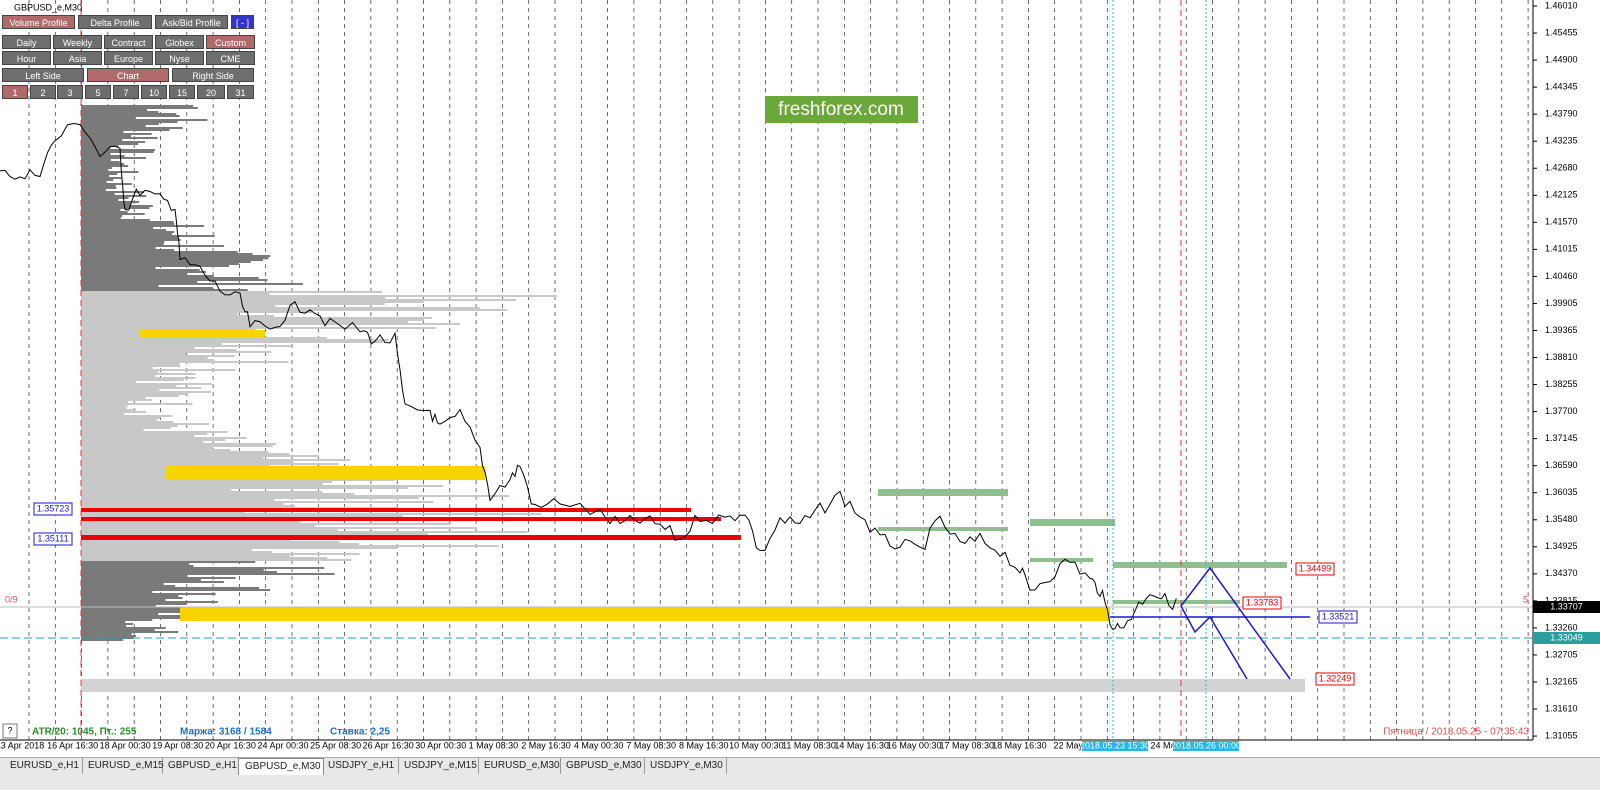  I want to click on panel-button: 2, so click(43, 92).